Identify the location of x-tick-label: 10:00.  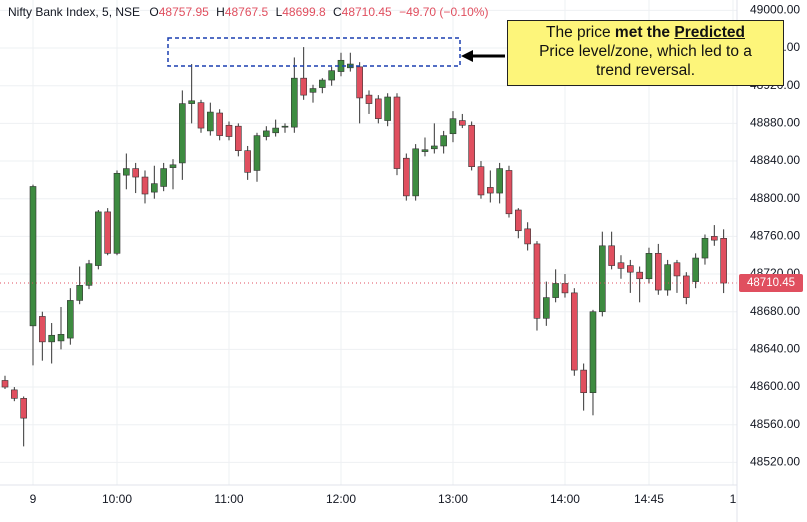
(117, 499).